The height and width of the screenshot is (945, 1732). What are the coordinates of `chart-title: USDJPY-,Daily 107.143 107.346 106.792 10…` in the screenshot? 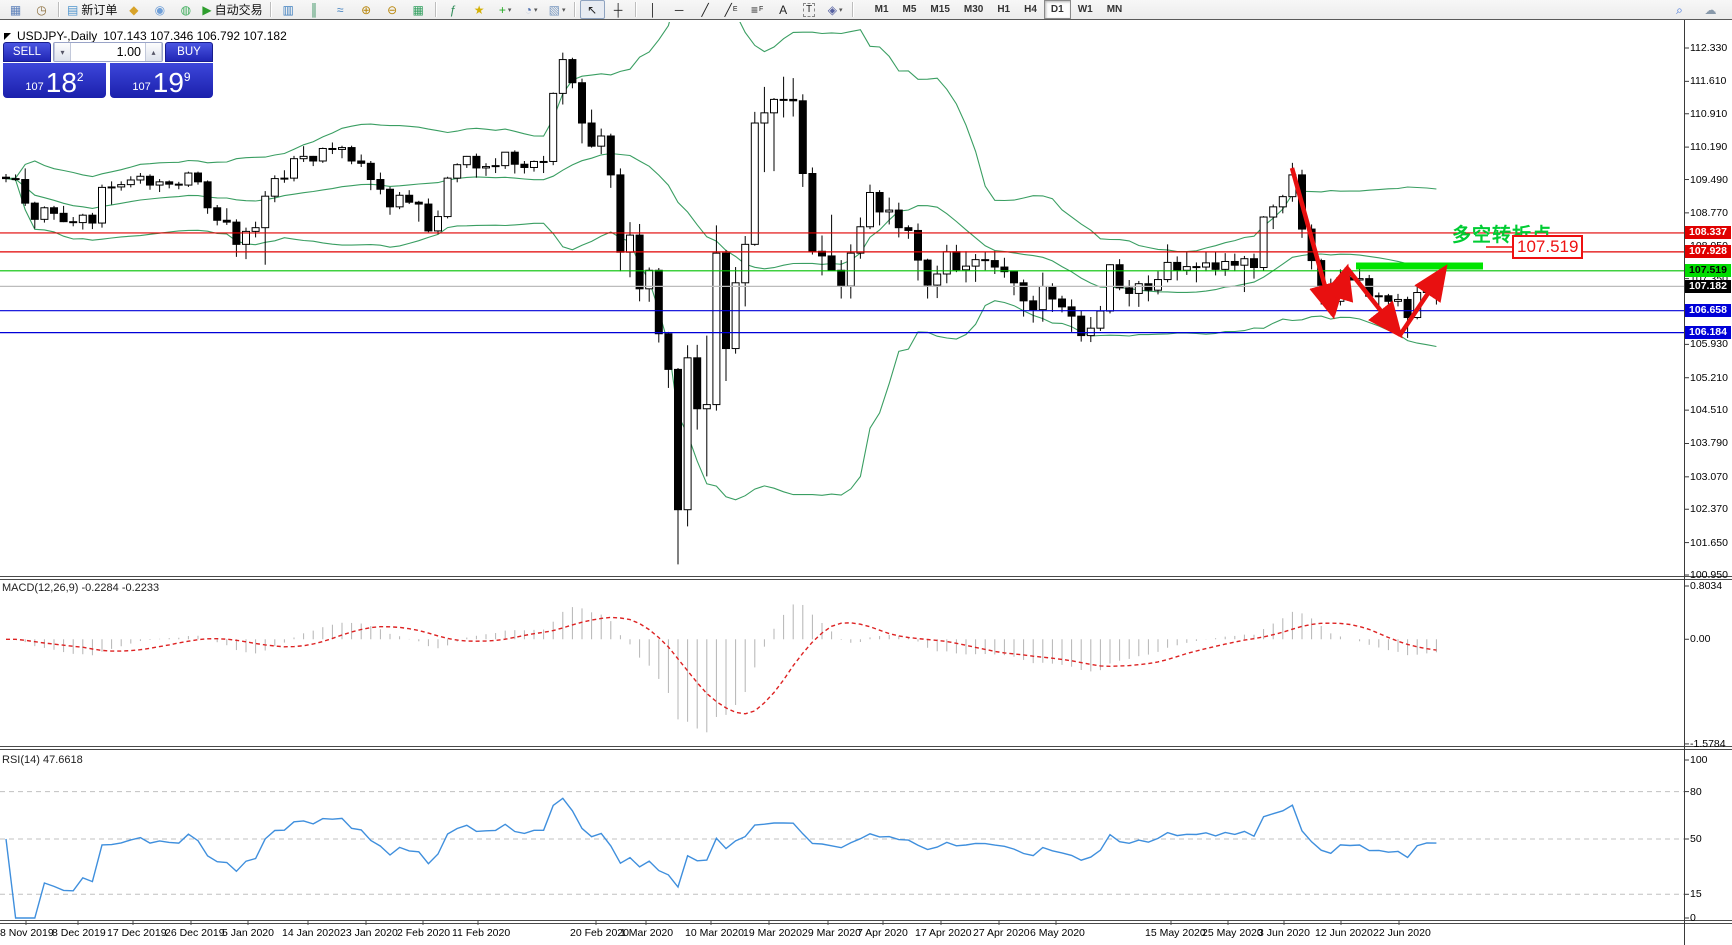 It's located at (145, 36).